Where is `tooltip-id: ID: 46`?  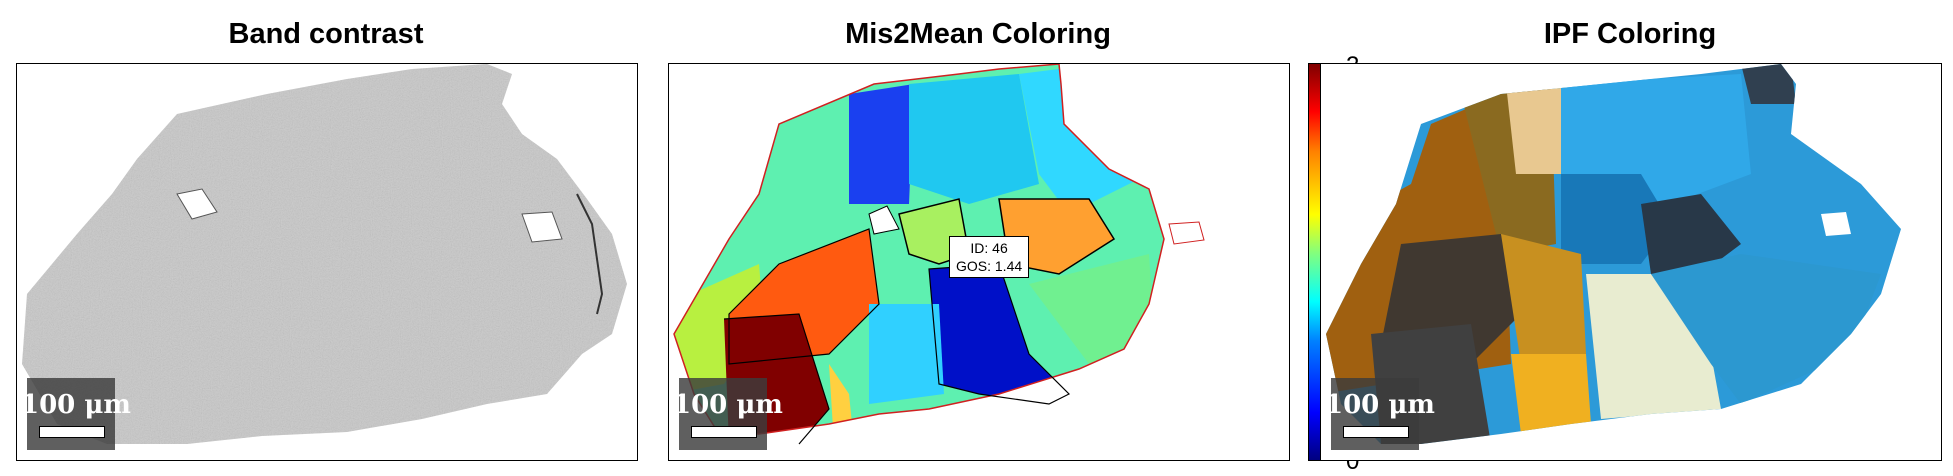 tooltip-id: ID: 46 is located at coordinates (989, 248).